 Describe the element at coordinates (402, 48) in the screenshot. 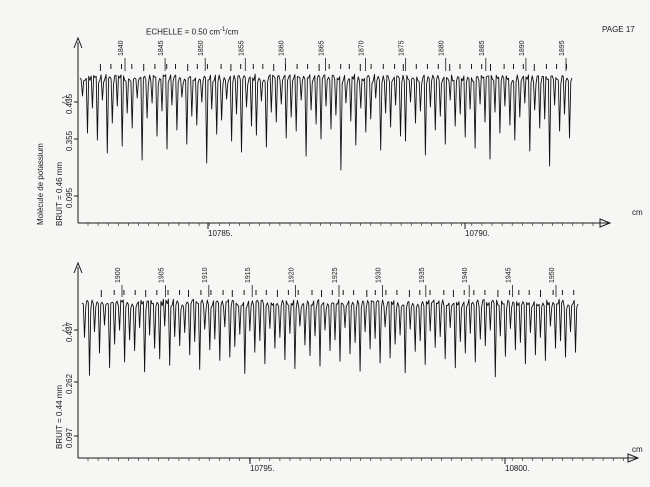

I see `line-number-label: 1875` at that location.